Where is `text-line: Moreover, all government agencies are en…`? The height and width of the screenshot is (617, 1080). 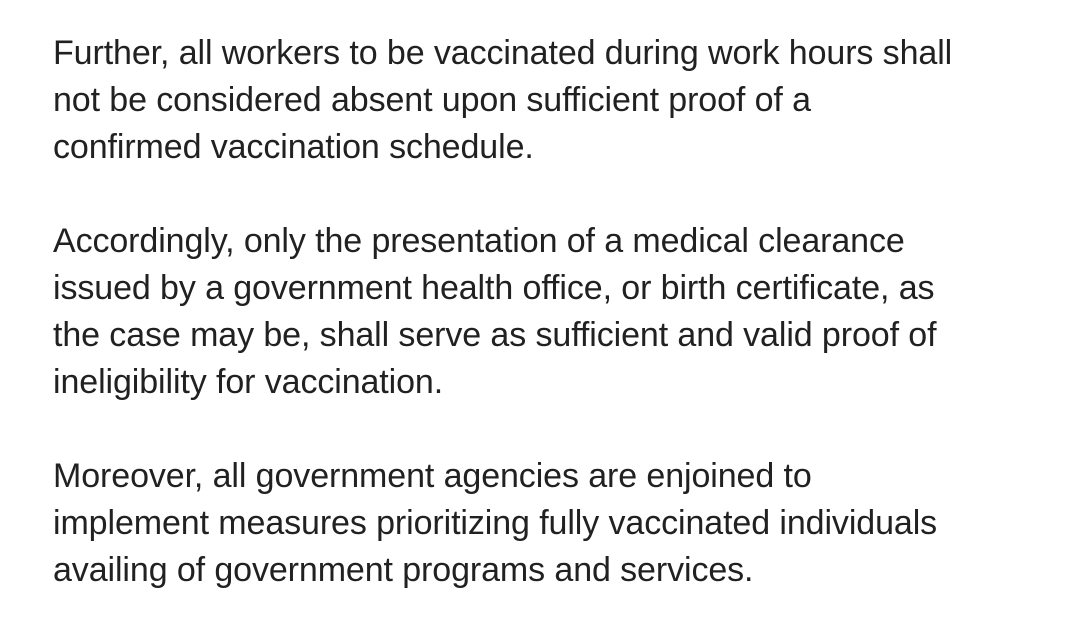 text-line: Moreover, all government agencies are en… is located at coordinates (432, 476).